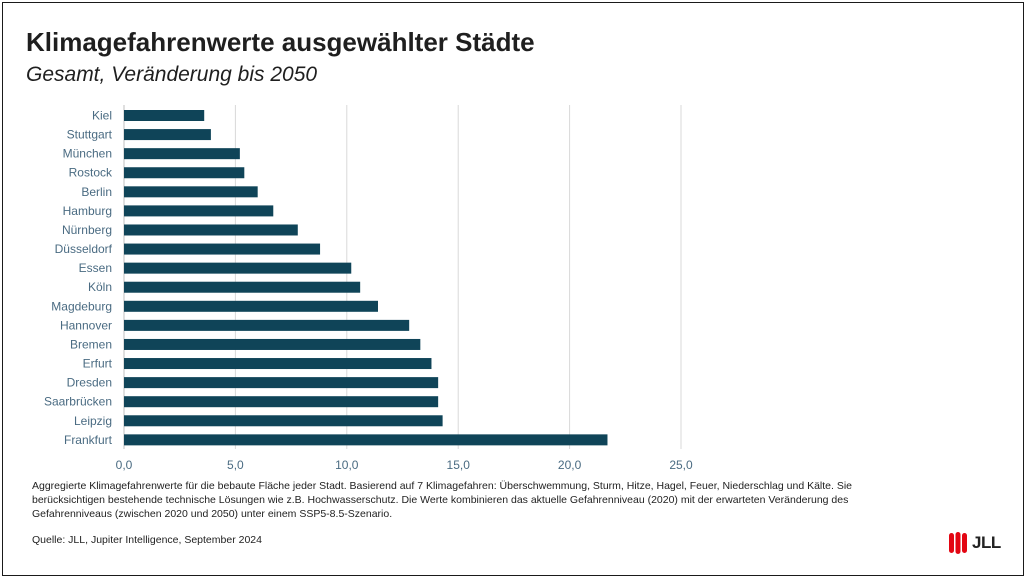 The image size is (1028, 580). Describe the element at coordinates (98, 364) in the screenshot. I see `category-label: Erfurt` at that location.